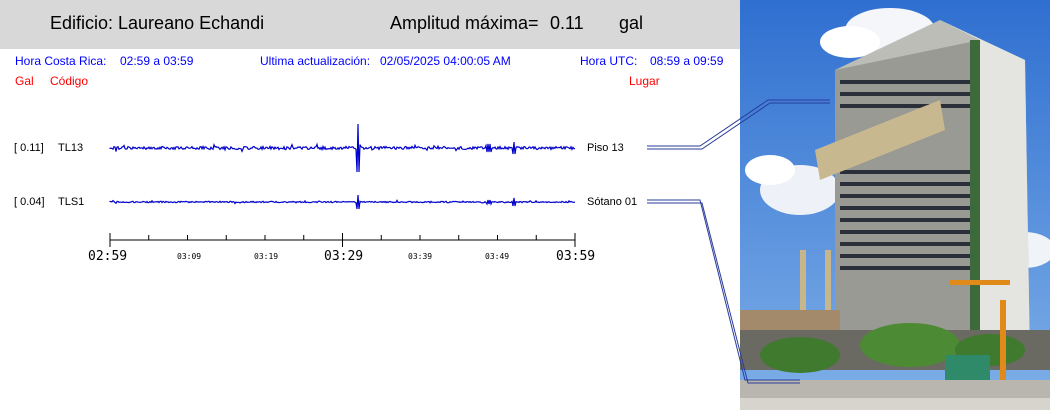 The height and width of the screenshot is (410, 1050). I want to click on building-title: Edificio: Laureano Echandi, so click(157, 23).